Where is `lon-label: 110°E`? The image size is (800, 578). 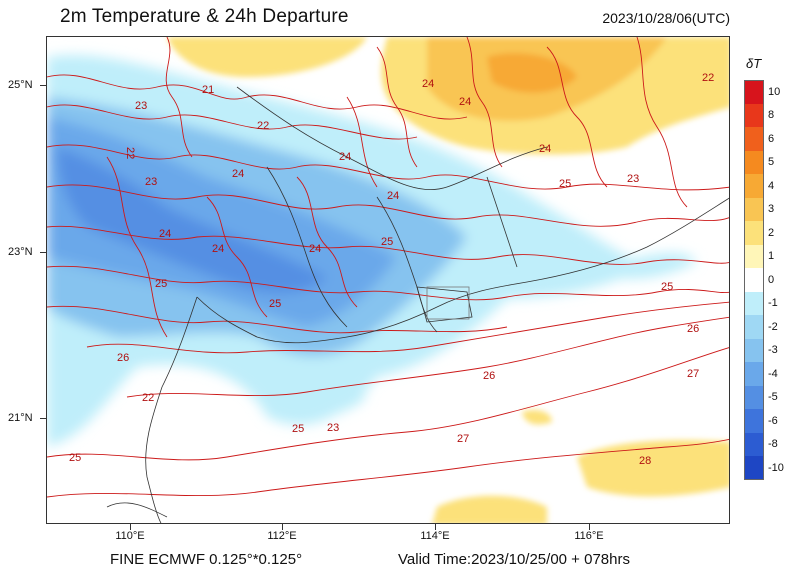 lon-label: 110°E is located at coordinates (130, 536).